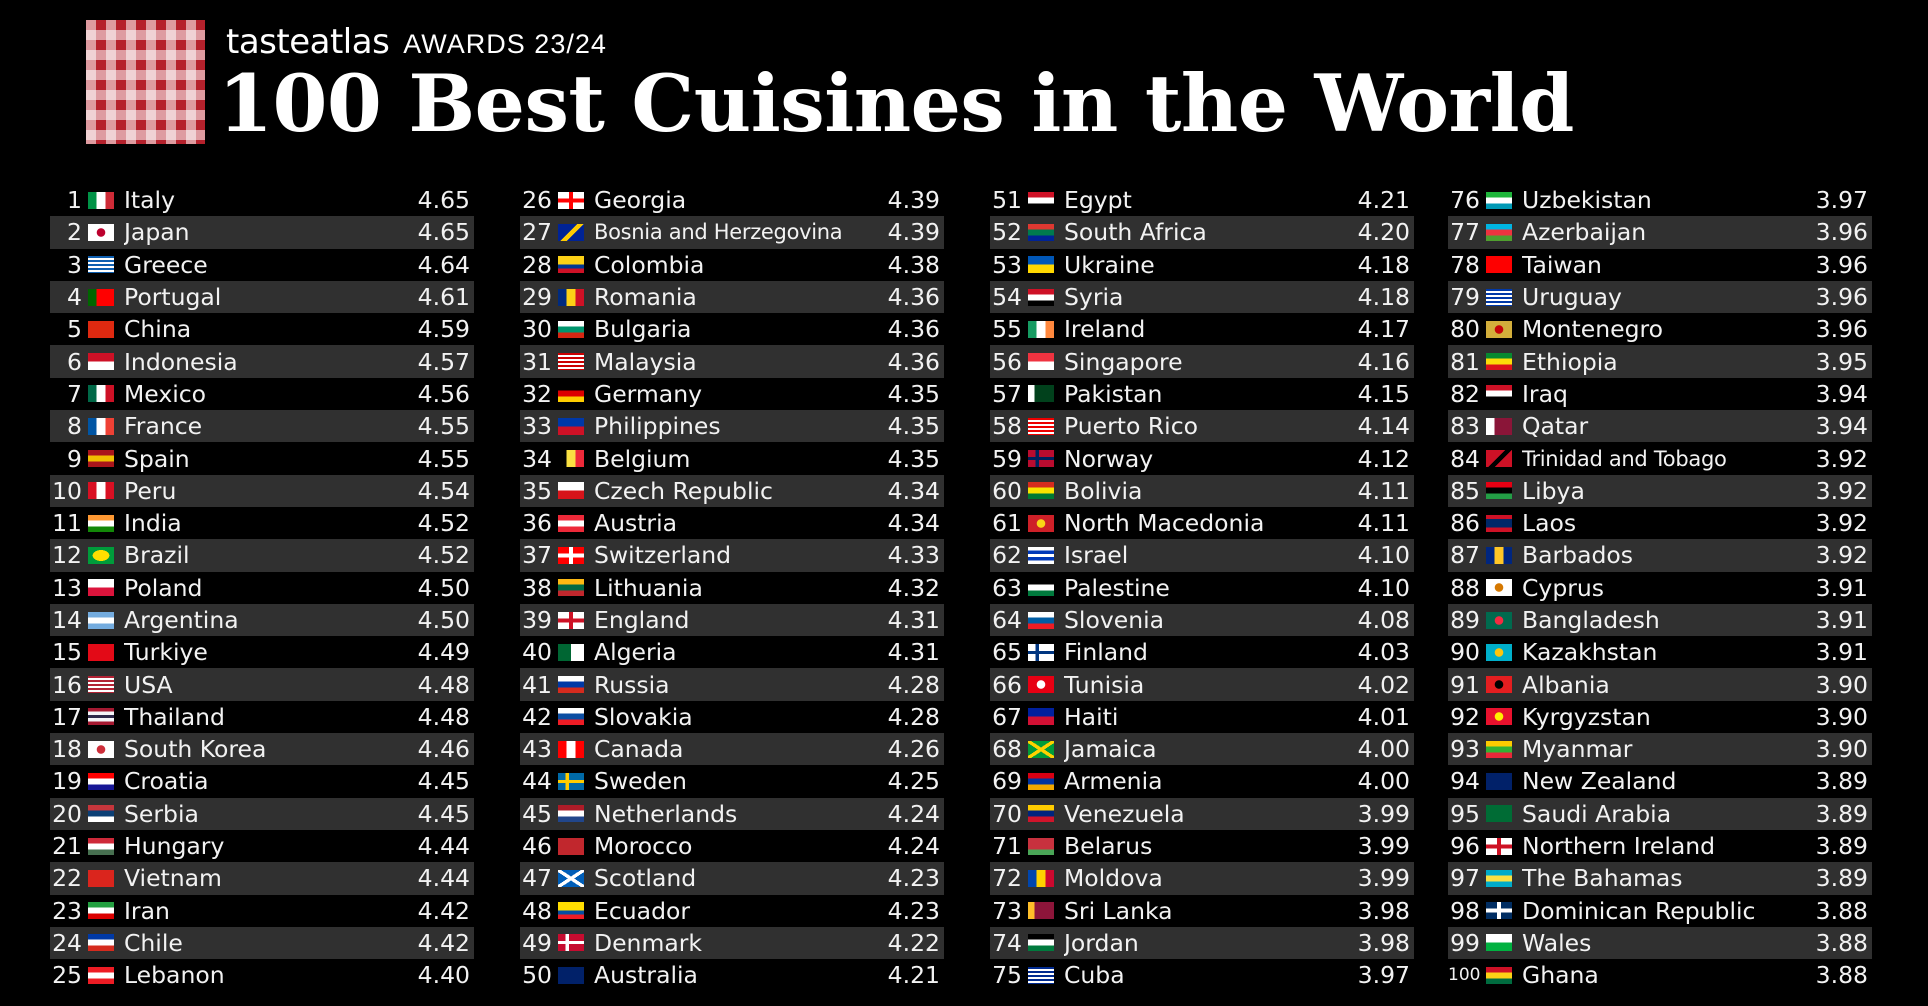  What do you see at coordinates (1841, 684) in the screenshot?
I see `rating-score: 3.90` at bounding box center [1841, 684].